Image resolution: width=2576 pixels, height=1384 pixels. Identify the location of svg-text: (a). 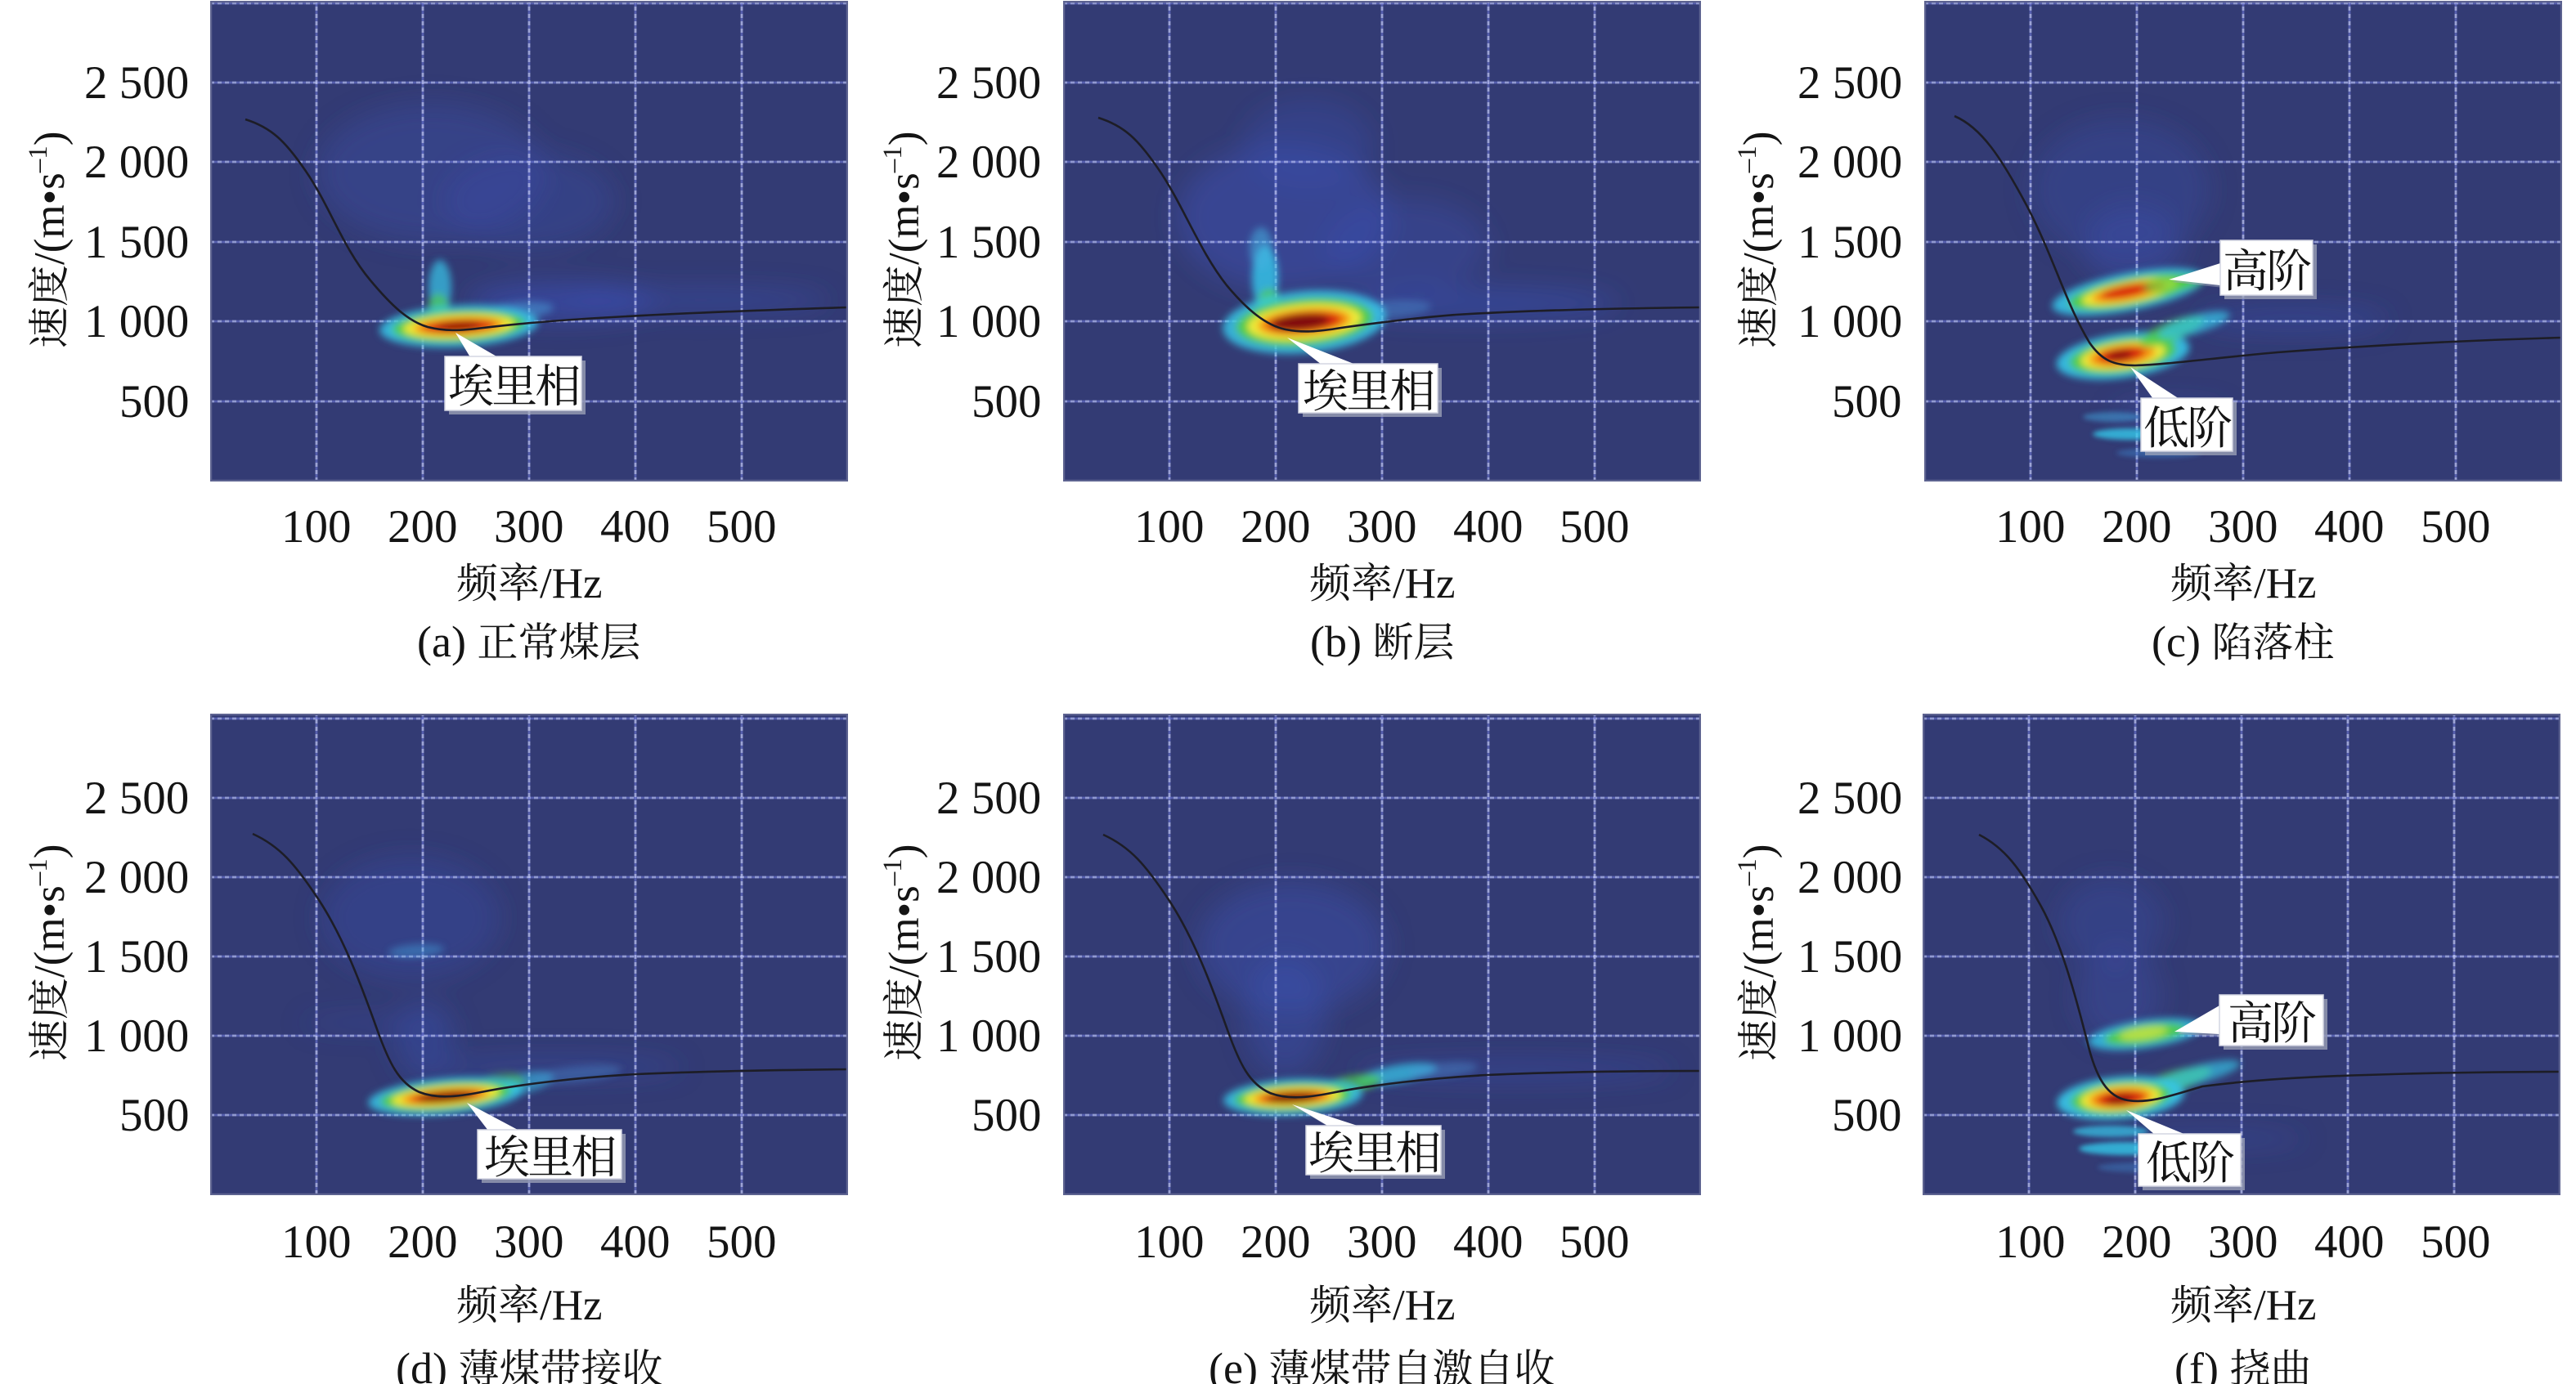
(447, 641).